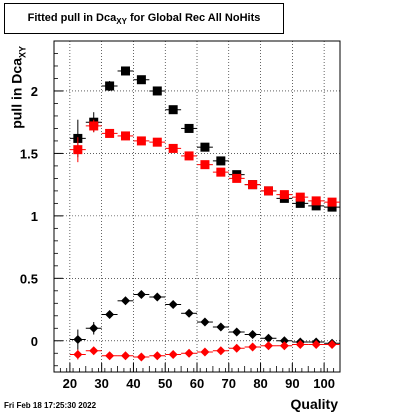 The image size is (400, 414). I want to click on x-tick-label: 30, so click(101, 383).